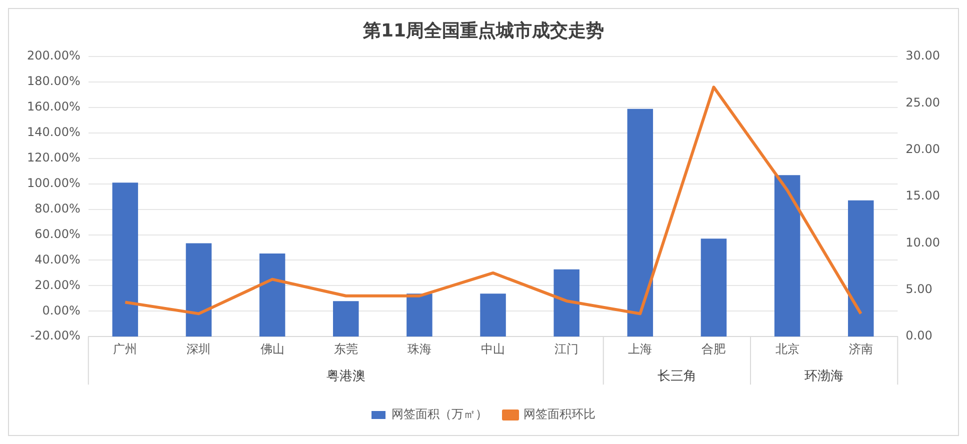  What do you see at coordinates (272, 349) in the screenshot?
I see `x-tick-label: 佛山` at bounding box center [272, 349].